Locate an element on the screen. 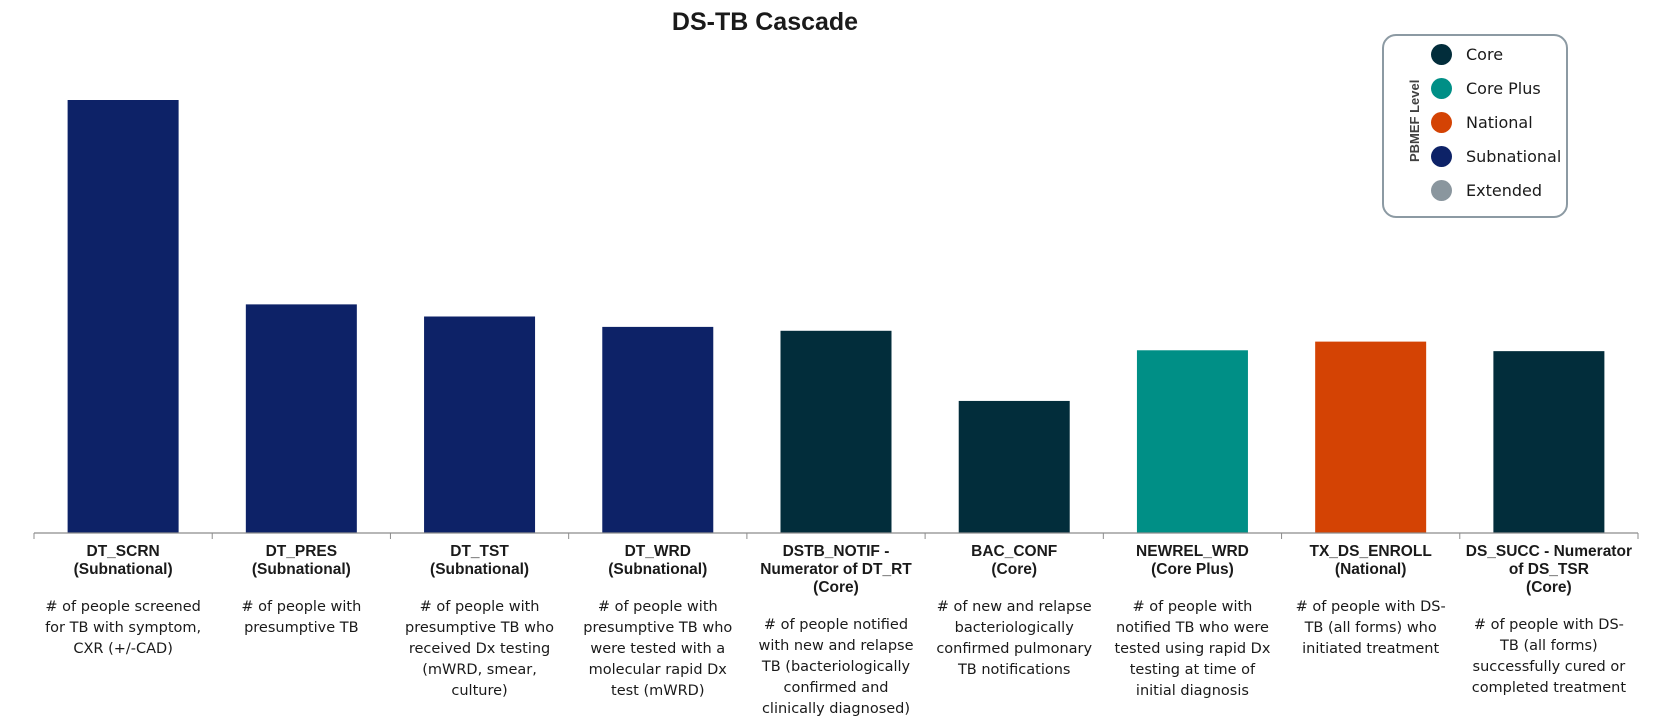 Image resolution: width=1680 pixels, height=728 pixels. legend-label: Core is located at coordinates (1485, 54).